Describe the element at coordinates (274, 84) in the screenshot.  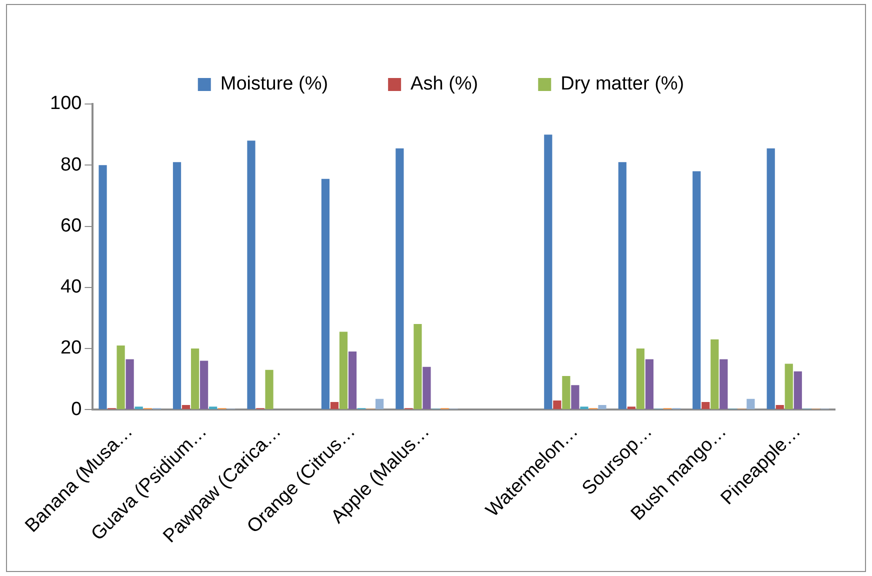
I see `legend-label: Moisture (%)` at that location.